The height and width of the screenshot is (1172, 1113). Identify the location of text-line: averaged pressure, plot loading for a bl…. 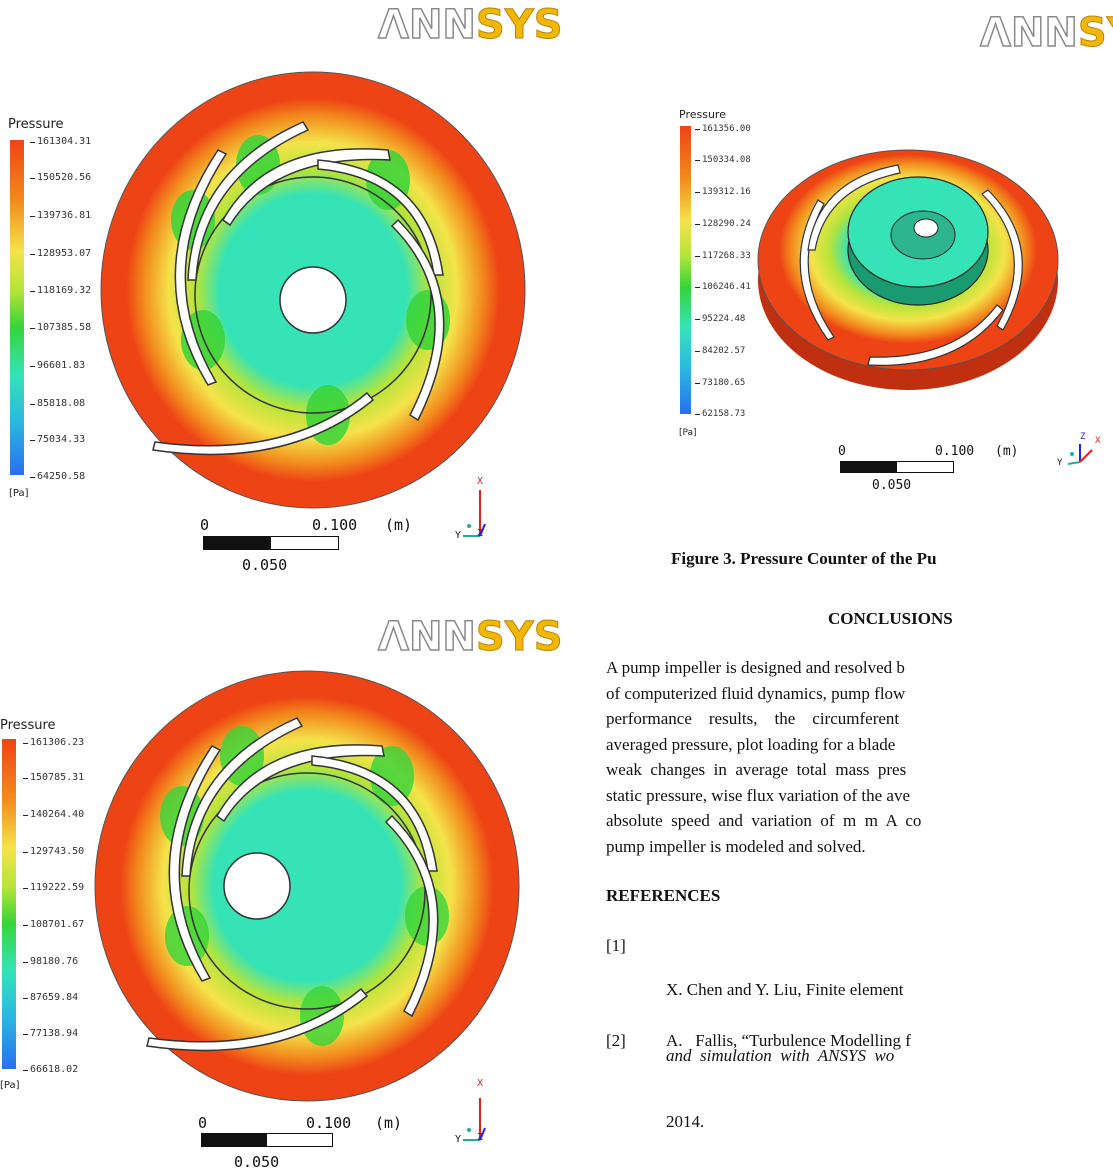
(751, 744).